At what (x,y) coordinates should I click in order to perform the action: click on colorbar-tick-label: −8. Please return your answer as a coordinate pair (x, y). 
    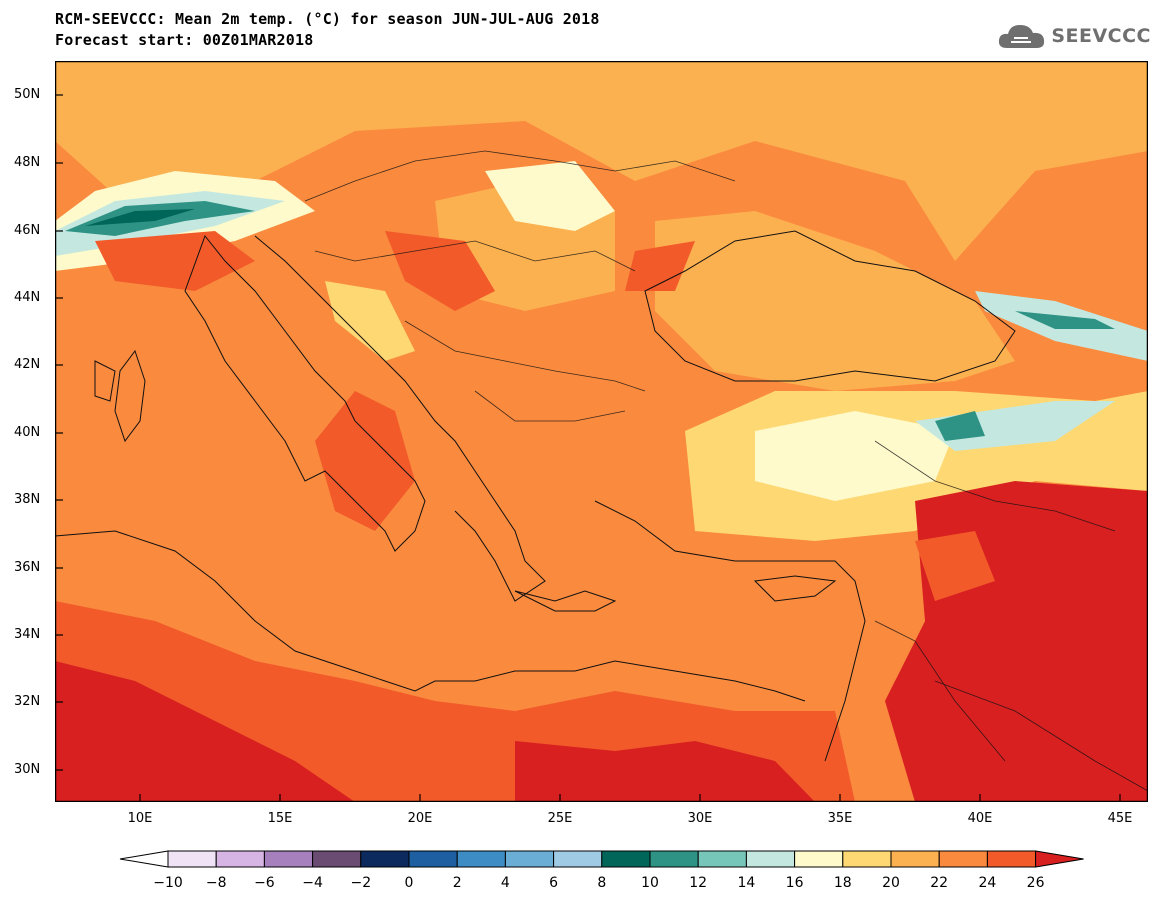
    Looking at the image, I should click on (216, 883).